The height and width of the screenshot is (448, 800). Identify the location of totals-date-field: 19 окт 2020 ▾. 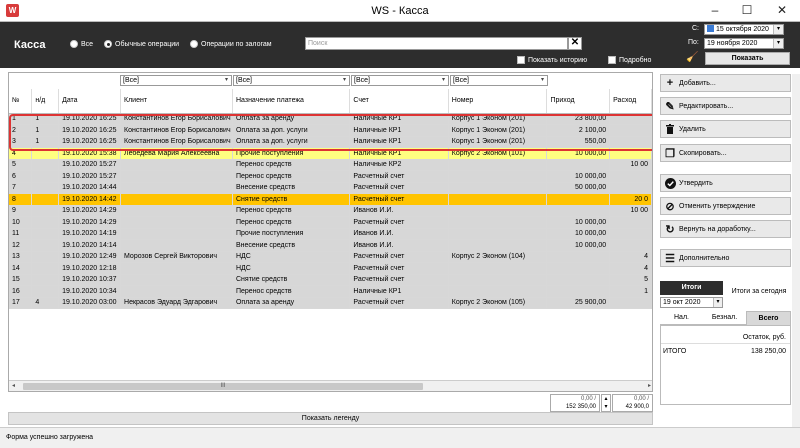
(691, 302).